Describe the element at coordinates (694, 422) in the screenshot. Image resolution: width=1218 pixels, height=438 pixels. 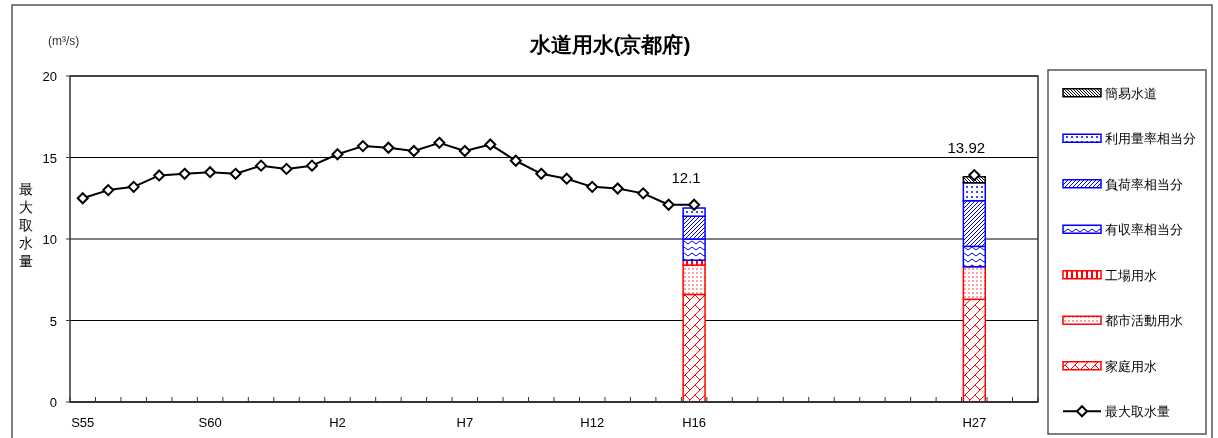
I see `x-tick-label: H16` at that location.